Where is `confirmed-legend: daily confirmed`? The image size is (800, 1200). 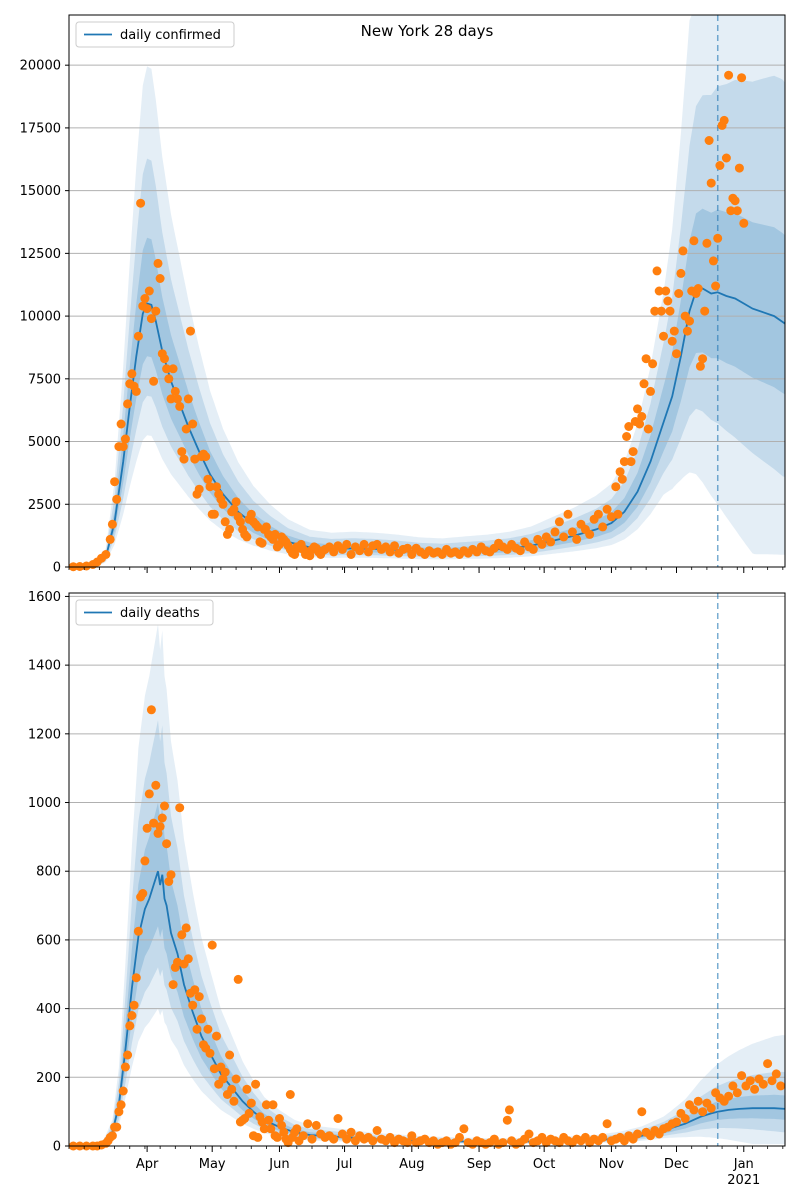
confirmed-legend: daily confirmed is located at coordinates (155, 34).